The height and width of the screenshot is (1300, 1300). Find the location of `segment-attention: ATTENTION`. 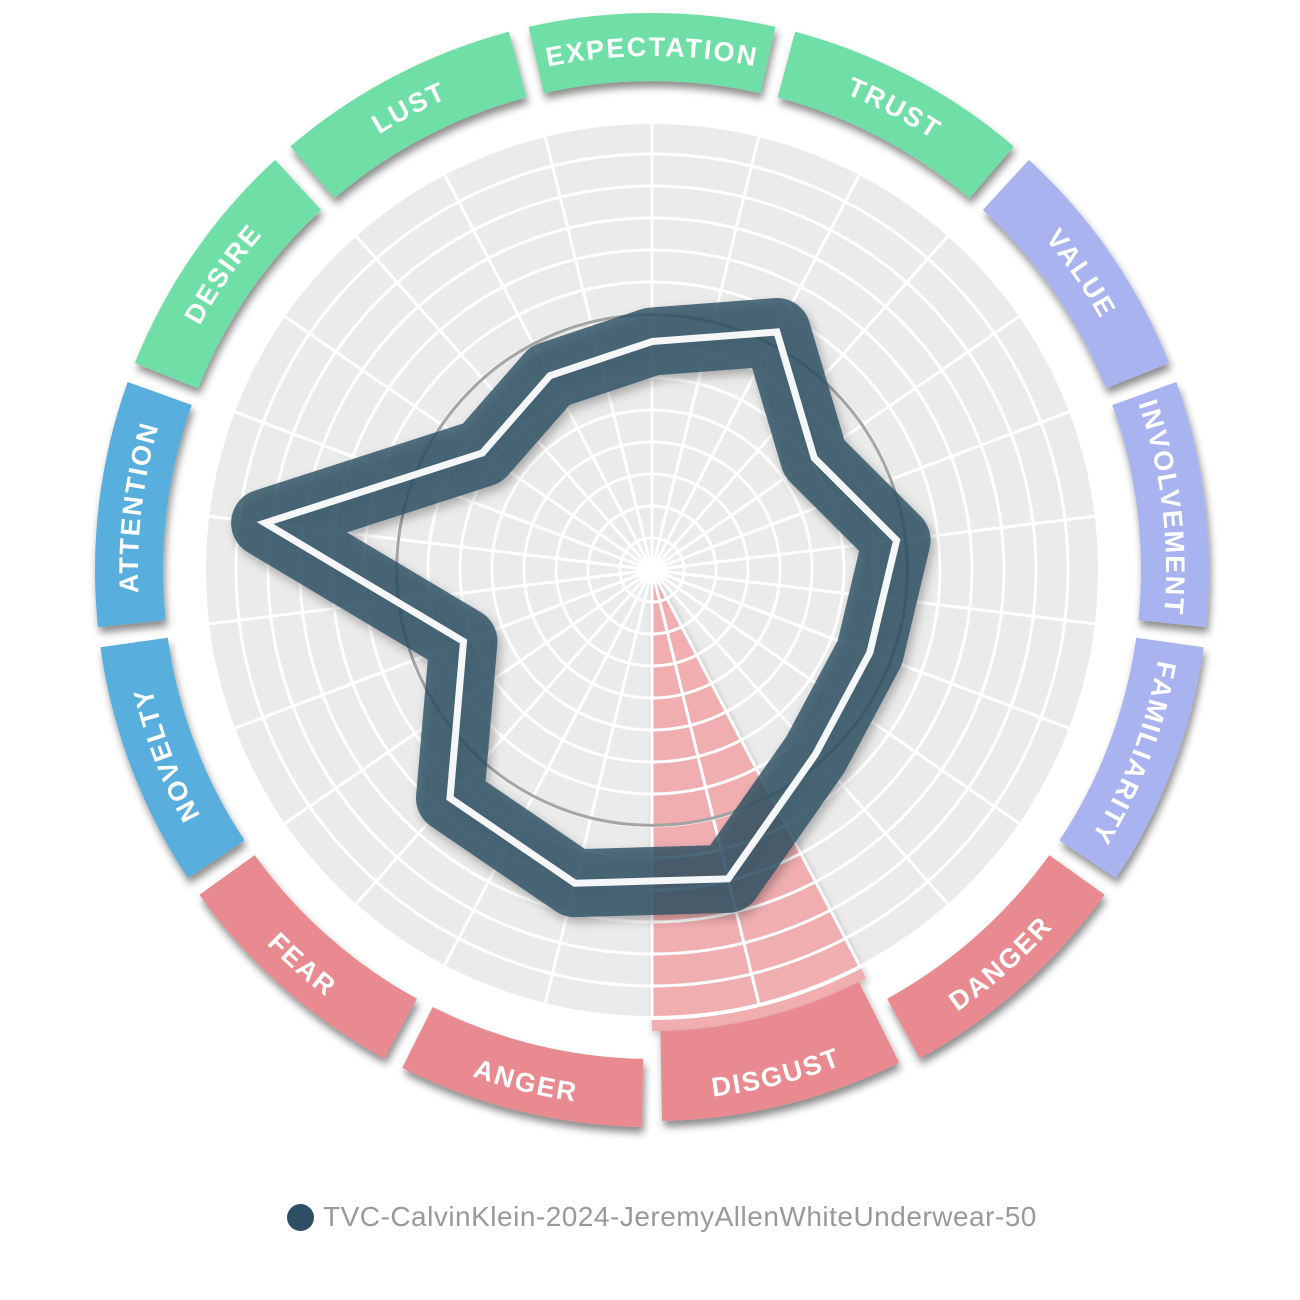

segment-attention: ATTENTION is located at coordinates (143, 505).